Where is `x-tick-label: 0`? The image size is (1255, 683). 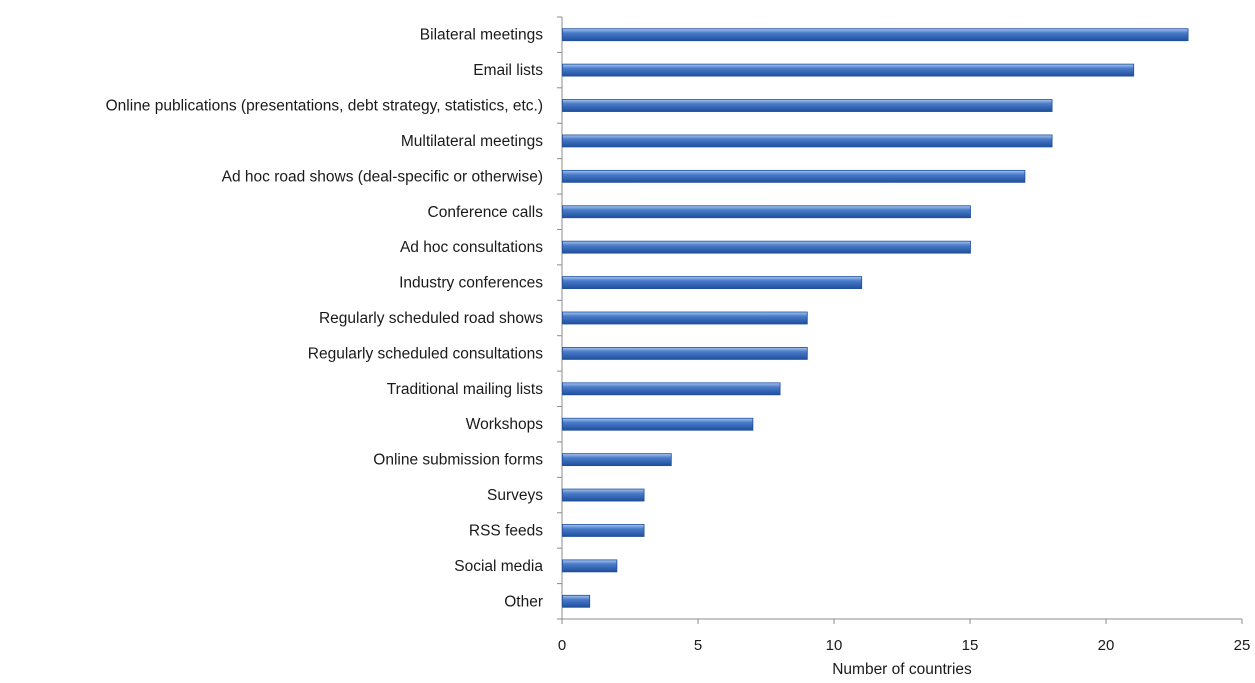 x-tick-label: 0 is located at coordinates (562, 645).